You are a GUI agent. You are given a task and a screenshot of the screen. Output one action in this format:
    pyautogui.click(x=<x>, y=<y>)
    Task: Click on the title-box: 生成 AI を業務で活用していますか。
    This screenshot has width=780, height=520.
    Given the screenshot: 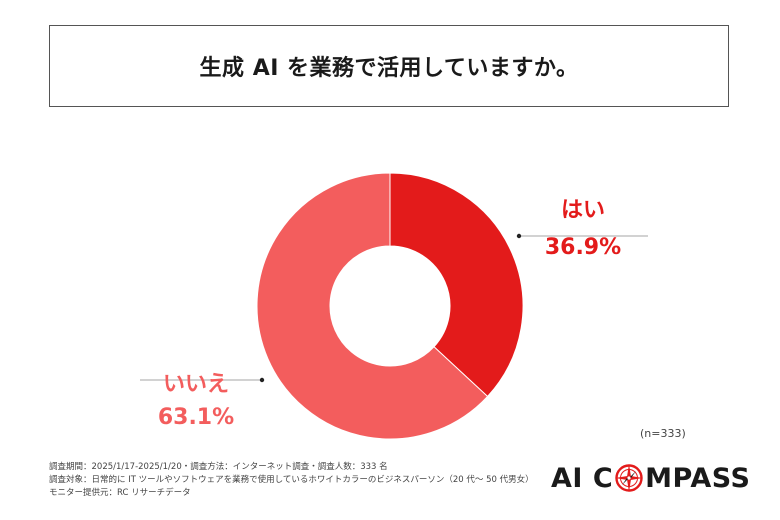 What is the action you would take?
    pyautogui.click(x=389, y=66)
    